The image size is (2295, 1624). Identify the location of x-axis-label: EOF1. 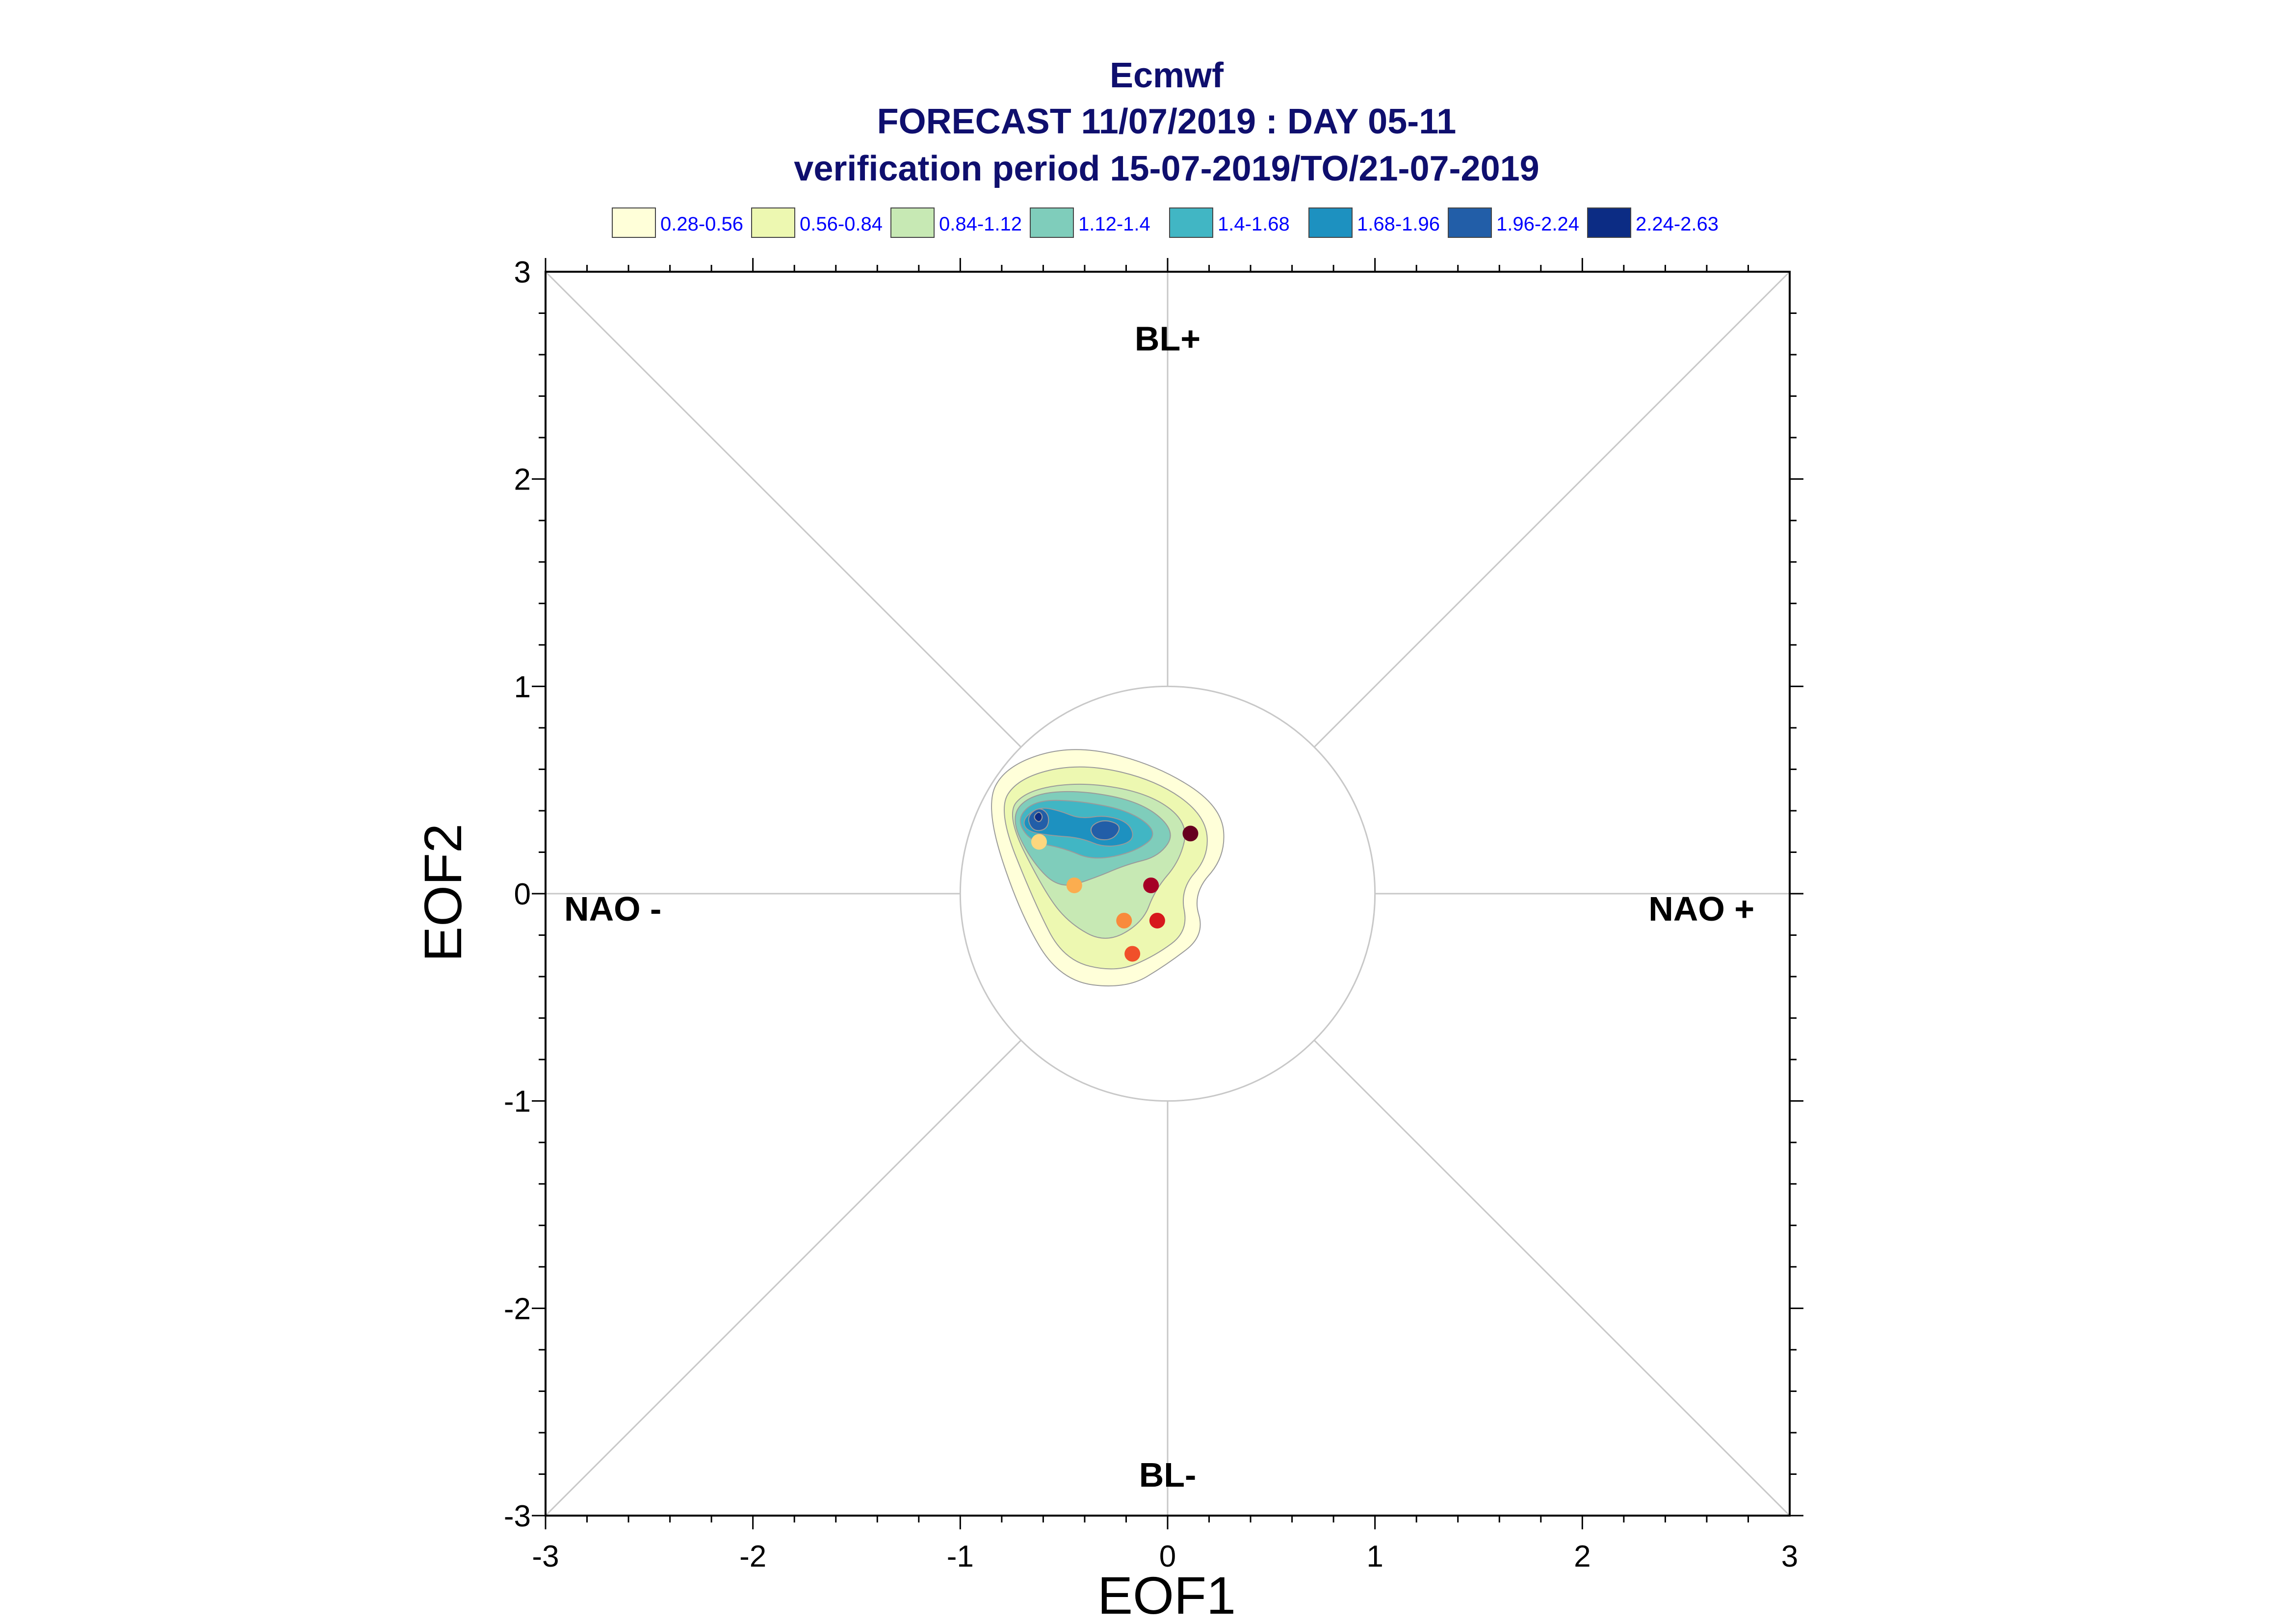
(1166, 1595).